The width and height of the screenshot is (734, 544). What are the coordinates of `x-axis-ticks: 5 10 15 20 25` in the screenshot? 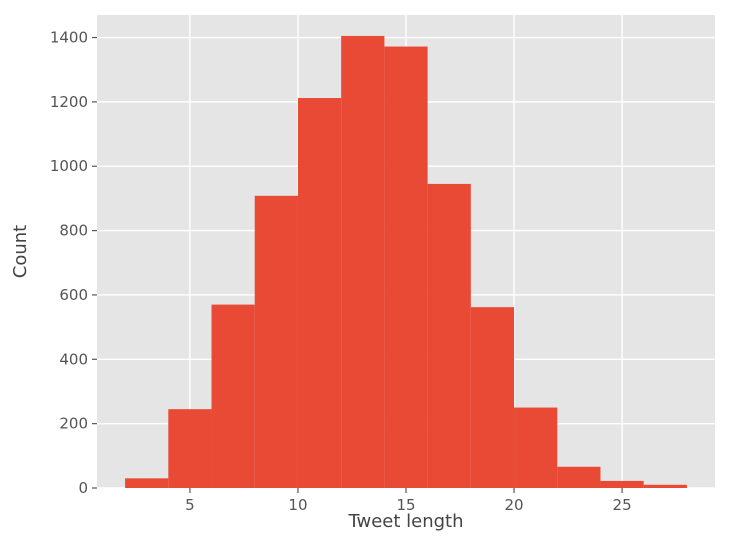 It's located at (408, 501).